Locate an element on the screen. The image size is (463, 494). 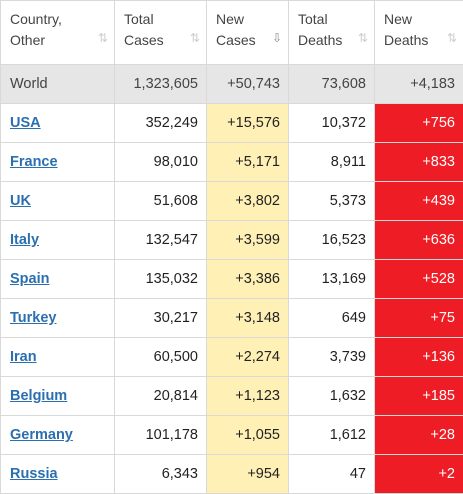
total-deaths-cell: 1,612 is located at coordinates (332, 435).